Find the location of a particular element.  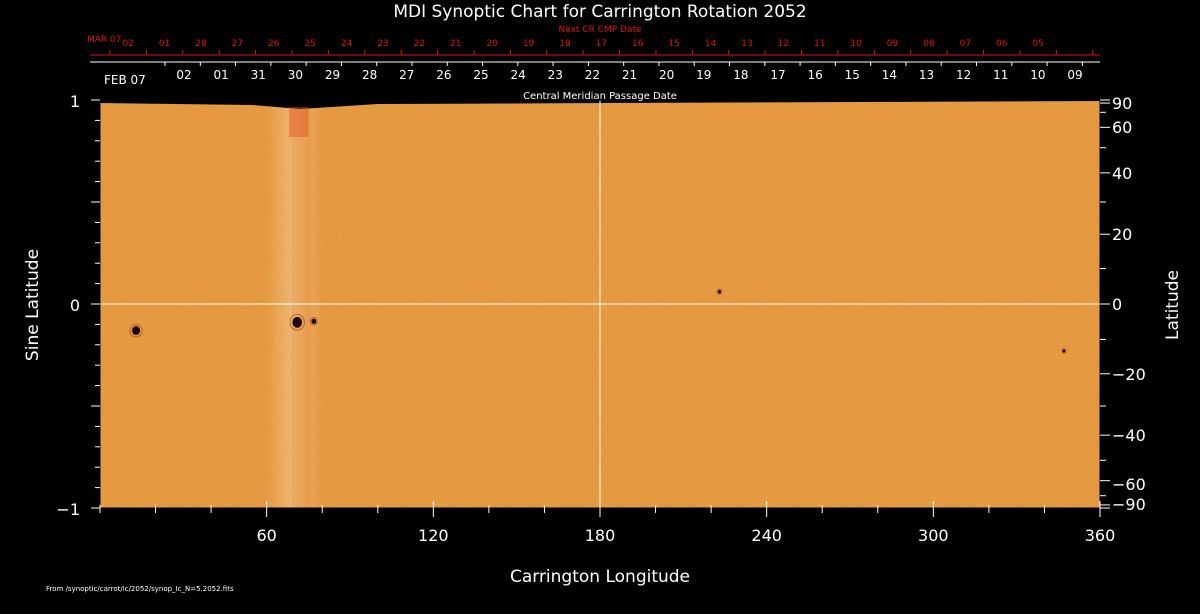

cmp-label: 12 is located at coordinates (963, 75).